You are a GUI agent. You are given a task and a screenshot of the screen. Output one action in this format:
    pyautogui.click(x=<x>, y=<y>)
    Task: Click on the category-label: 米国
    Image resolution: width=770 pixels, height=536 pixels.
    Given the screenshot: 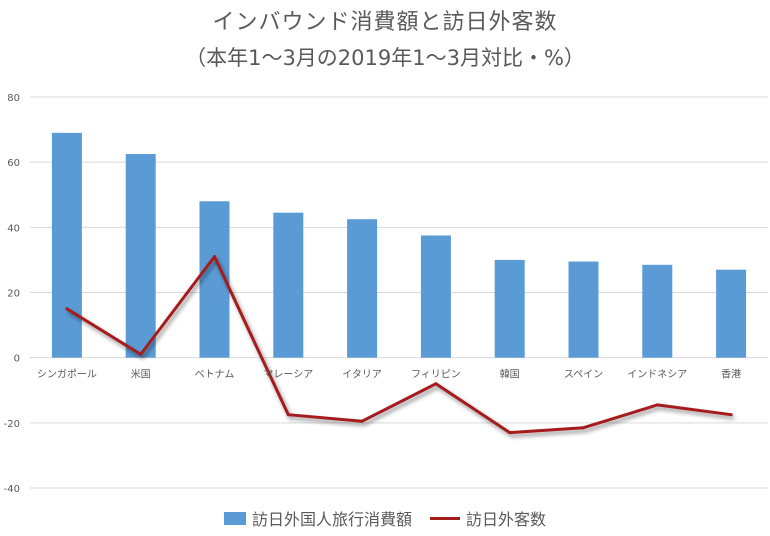 What is the action you would take?
    pyautogui.click(x=141, y=374)
    